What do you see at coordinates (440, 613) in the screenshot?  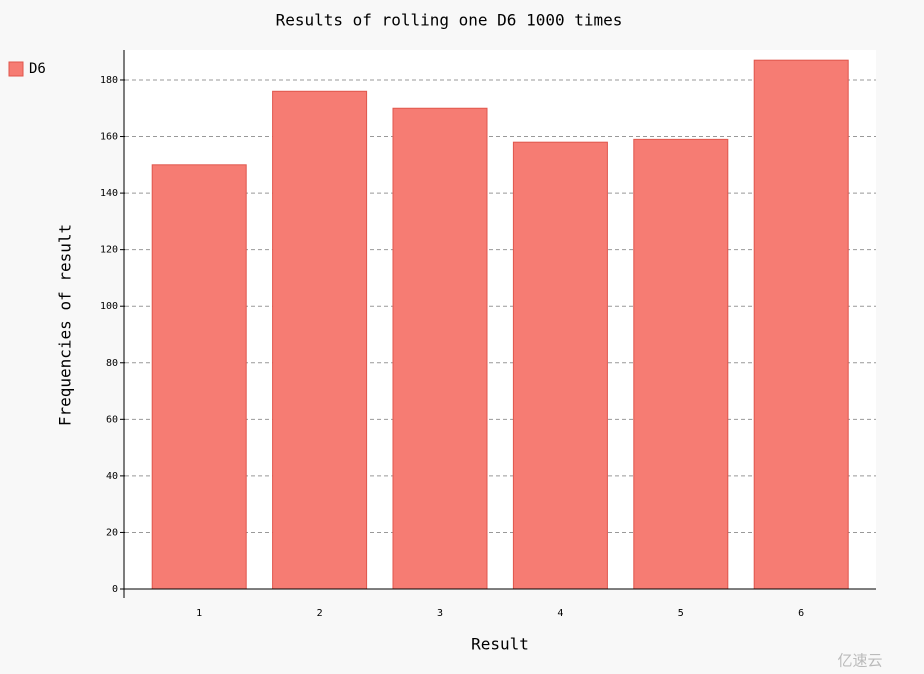 I see `x-tick-label: 3` at bounding box center [440, 613].